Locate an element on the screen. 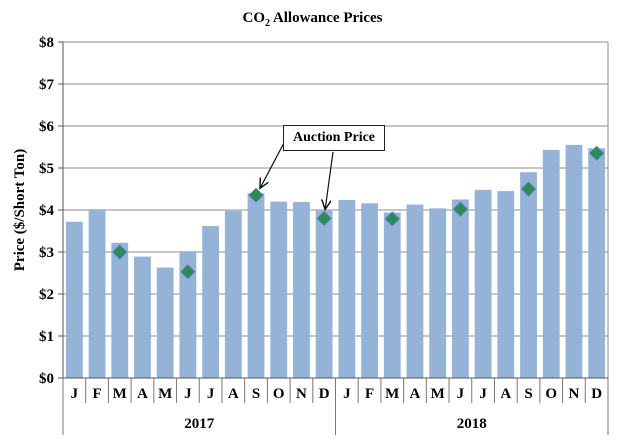 The height and width of the screenshot is (447, 625). y-tick-label: $0 is located at coordinates (46, 379).